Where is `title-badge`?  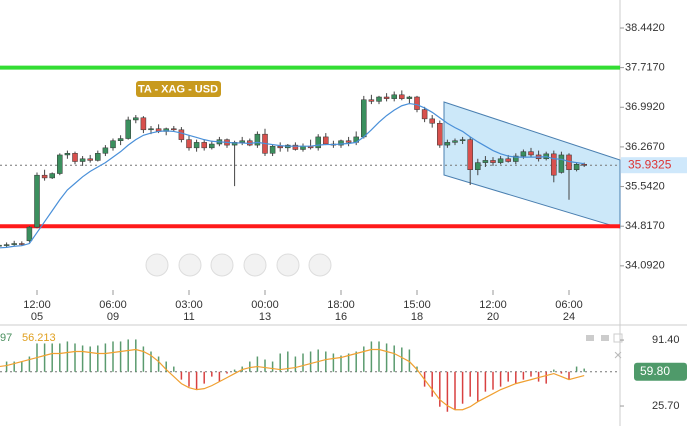 title-badge is located at coordinates (178, 89).